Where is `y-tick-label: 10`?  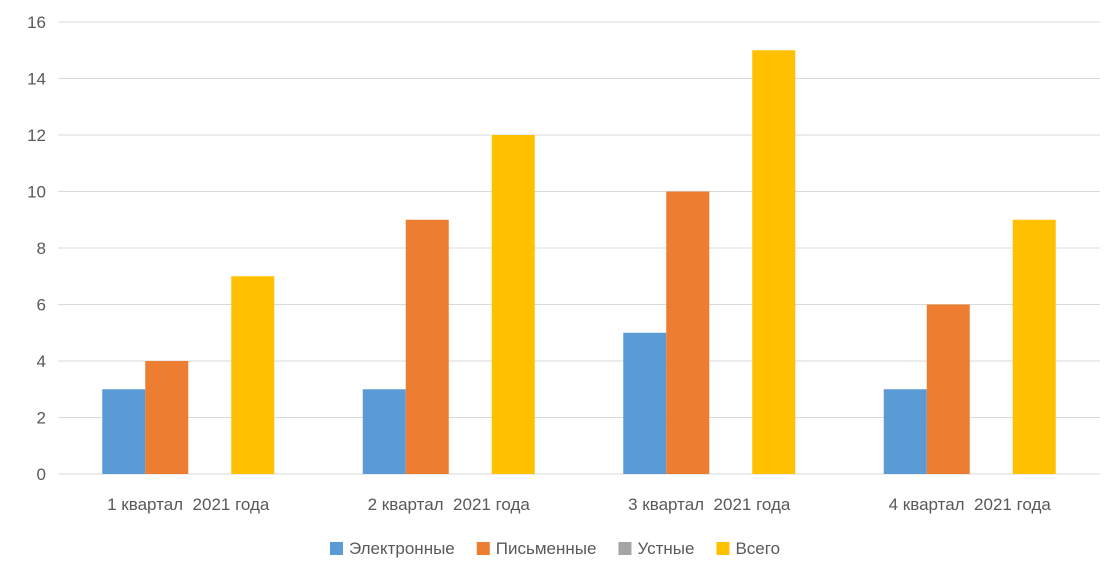 y-tick-label: 10 is located at coordinates (36, 192).